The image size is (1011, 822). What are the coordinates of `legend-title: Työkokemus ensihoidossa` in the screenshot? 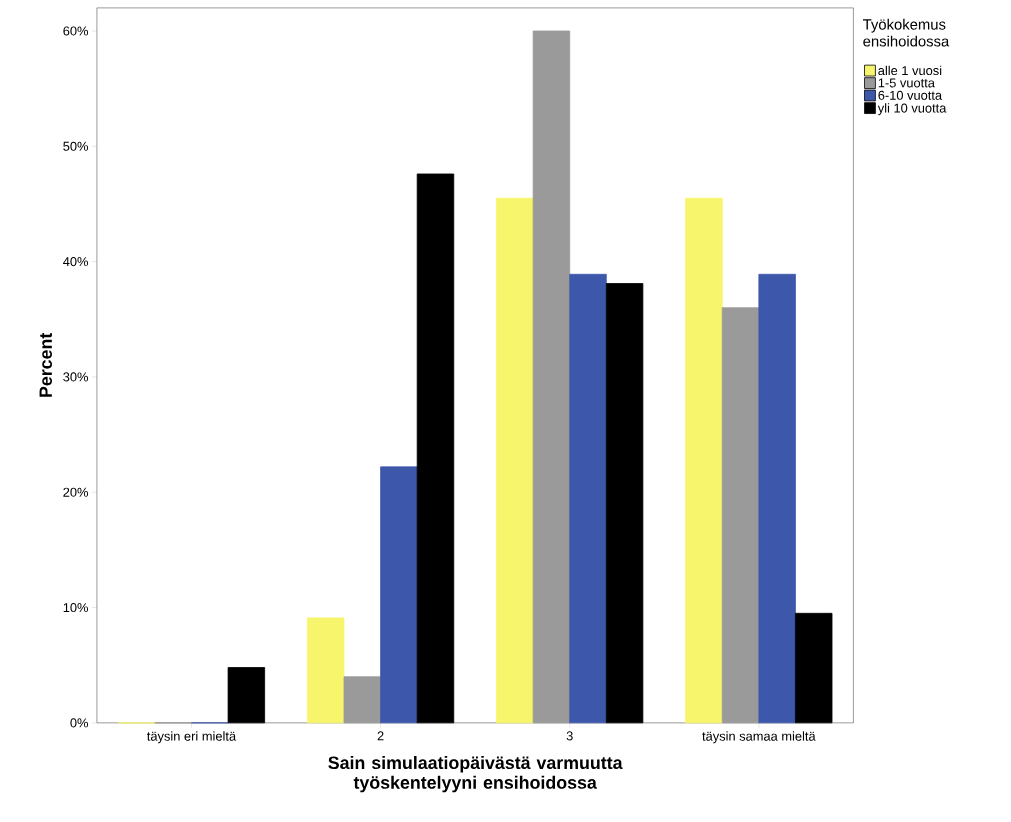 It's located at (906, 32).